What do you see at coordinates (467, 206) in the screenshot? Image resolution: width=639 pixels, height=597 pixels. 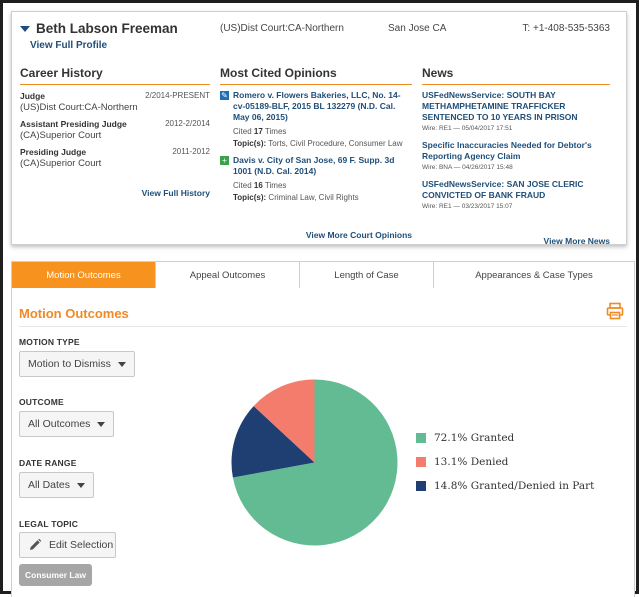 I see `news-meta: Wire: RE1 — 03/23/2017 15:07` at bounding box center [467, 206].